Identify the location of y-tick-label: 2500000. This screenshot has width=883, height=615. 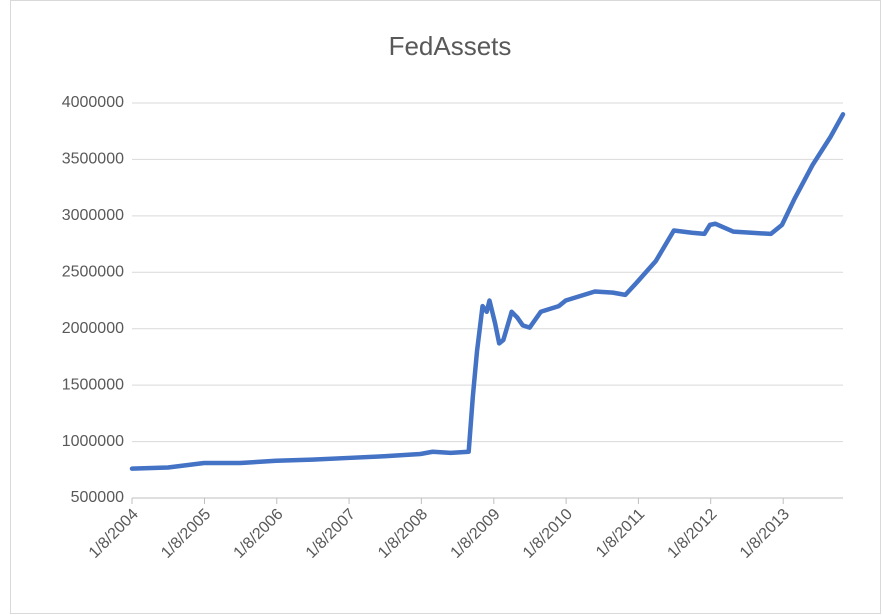
(93, 272).